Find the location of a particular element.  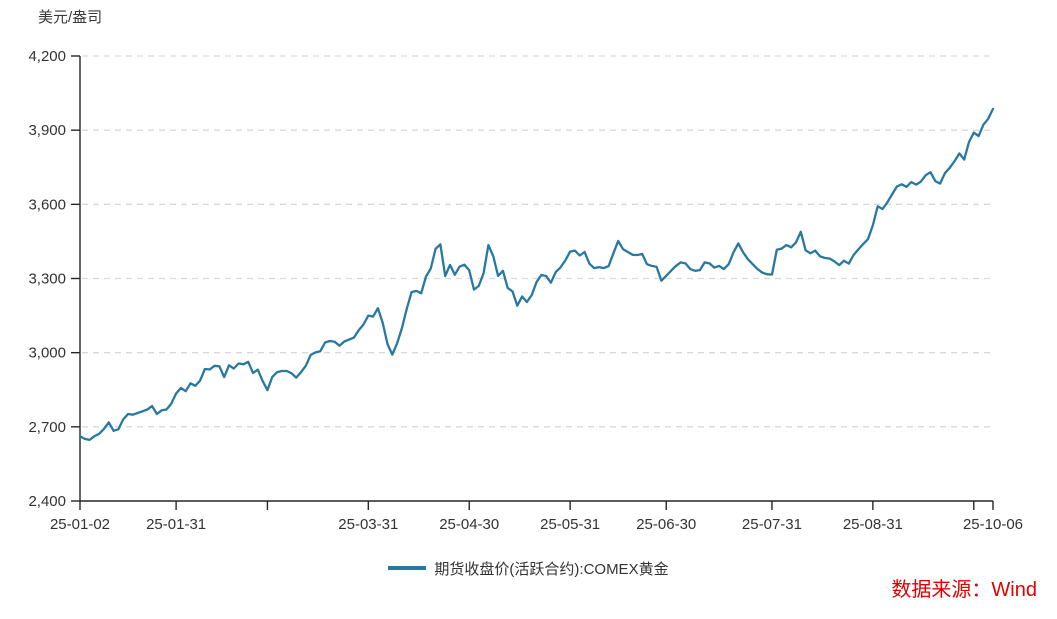

x-tick-label: 25-07-31 is located at coordinates (772, 524).